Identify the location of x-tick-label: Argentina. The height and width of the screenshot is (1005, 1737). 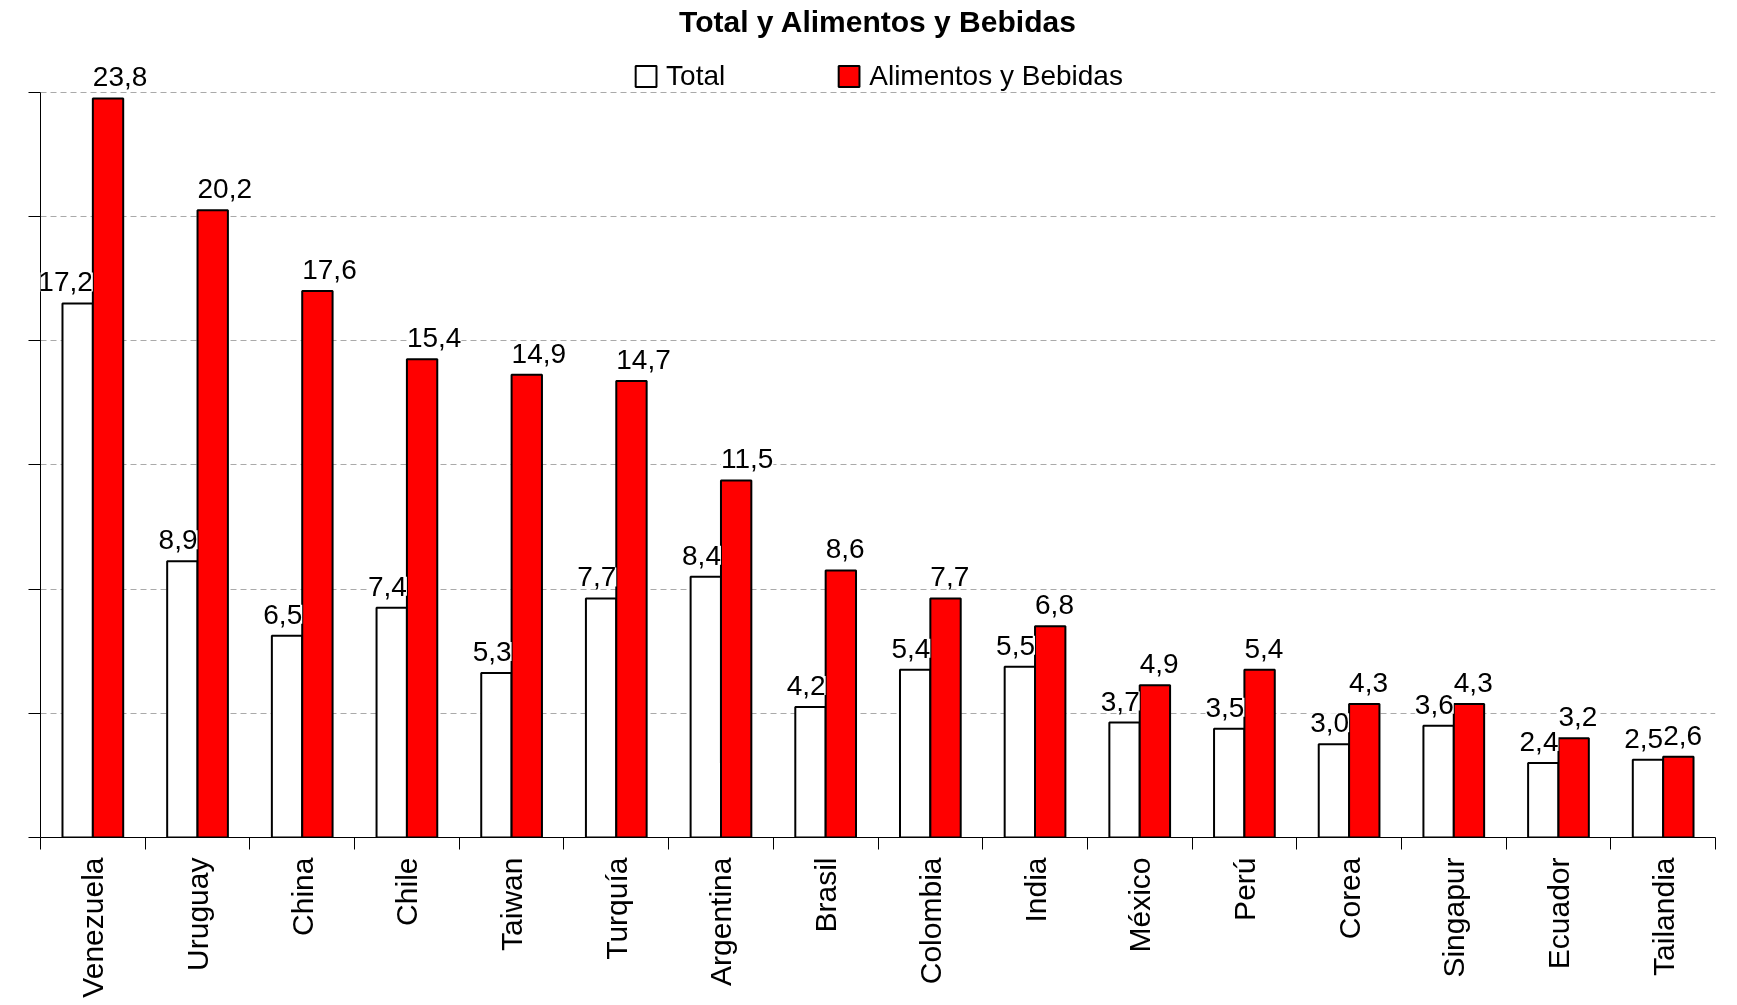
(721, 921).